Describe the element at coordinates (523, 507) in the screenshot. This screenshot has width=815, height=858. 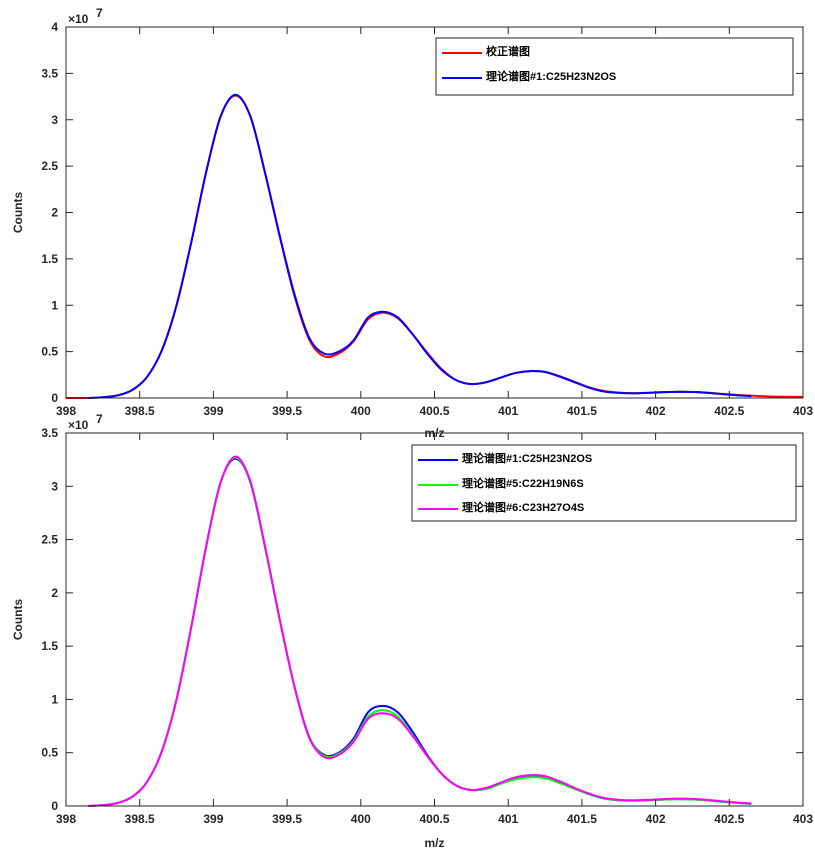
I see `legend-label: 理论谱图#6:C23H27O4S` at that location.